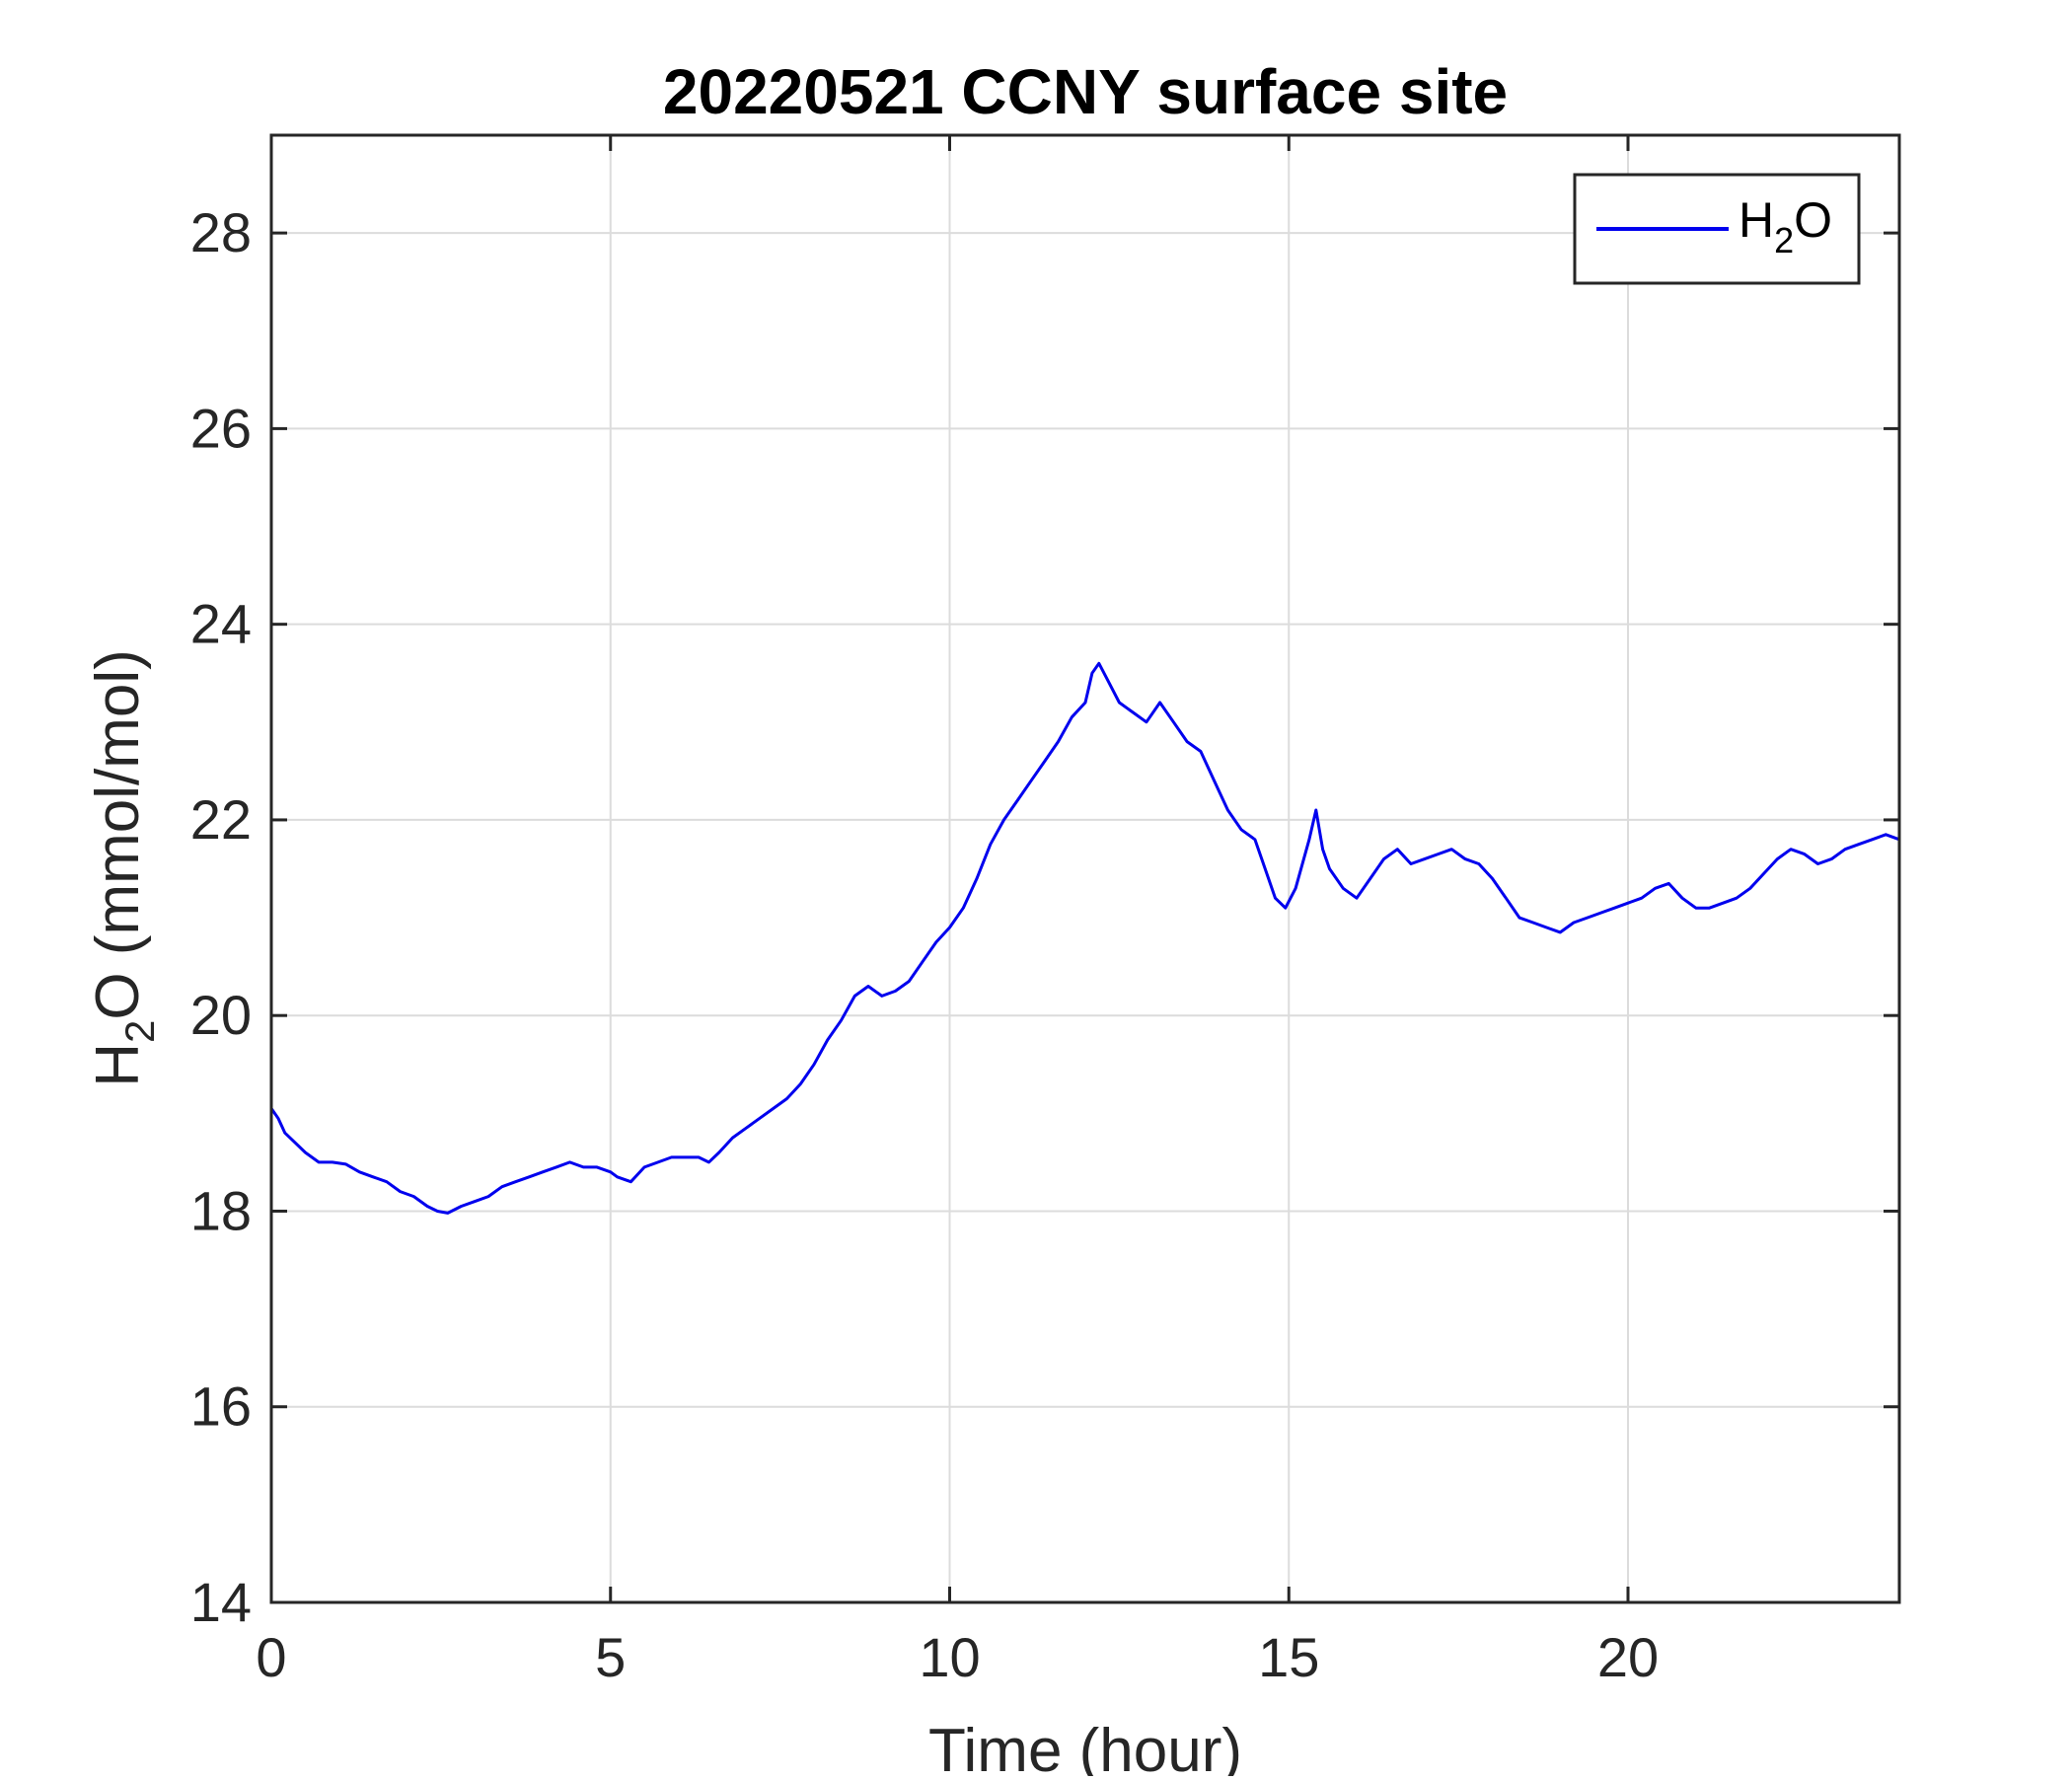  I want to click on legend-label-subscript: 2, so click(1784, 240).